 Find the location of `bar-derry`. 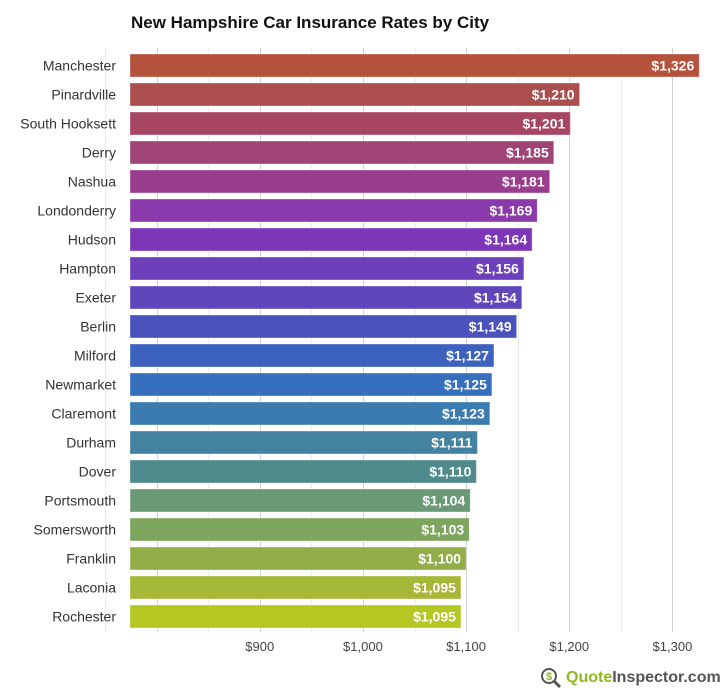

bar-derry is located at coordinates (342, 152).